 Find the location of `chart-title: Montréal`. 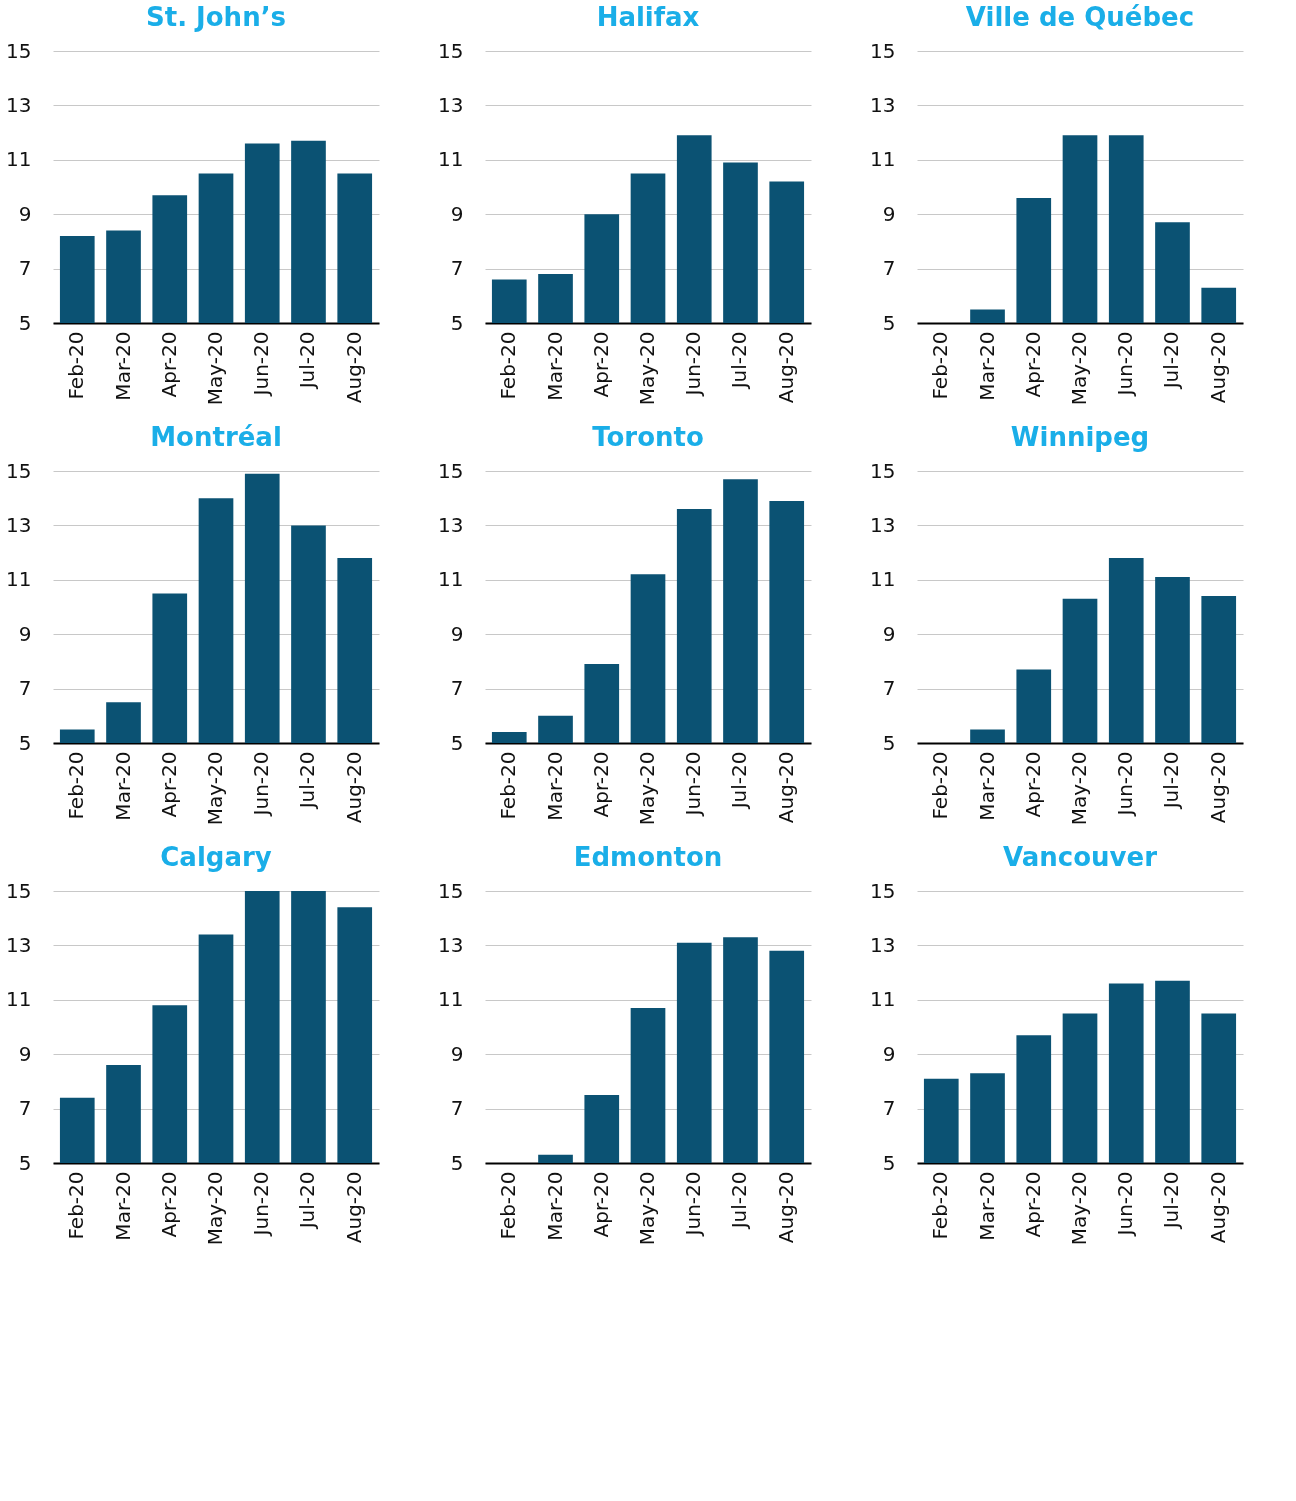

chart-title: Montréal is located at coordinates (216, 437).